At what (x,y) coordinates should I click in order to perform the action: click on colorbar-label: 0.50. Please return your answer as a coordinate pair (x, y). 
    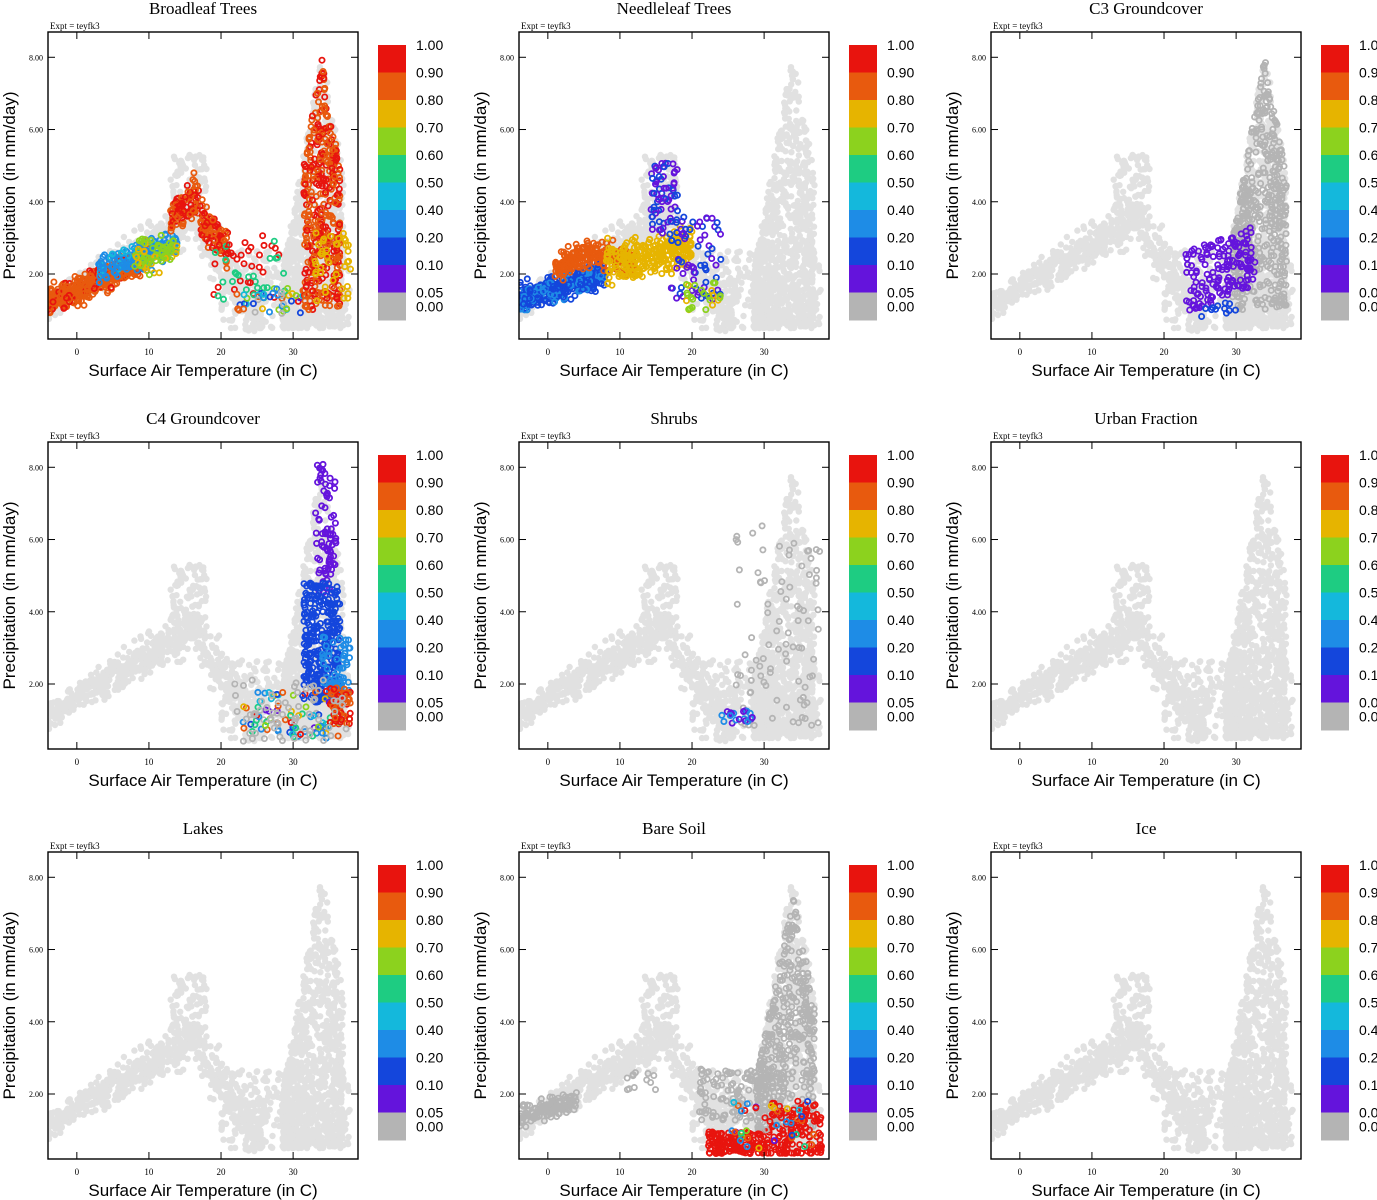
    Looking at the image, I should click on (429, 183).